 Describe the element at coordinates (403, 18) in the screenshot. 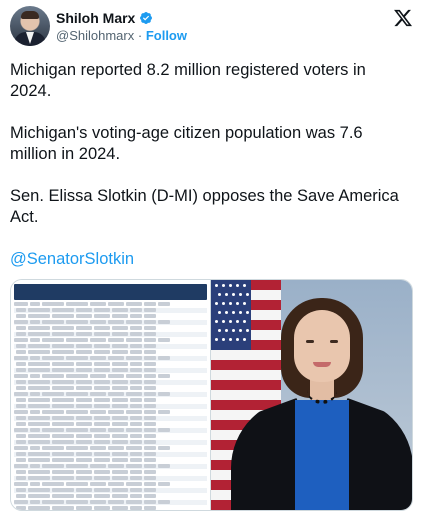

I see `x-logo-icon` at that location.